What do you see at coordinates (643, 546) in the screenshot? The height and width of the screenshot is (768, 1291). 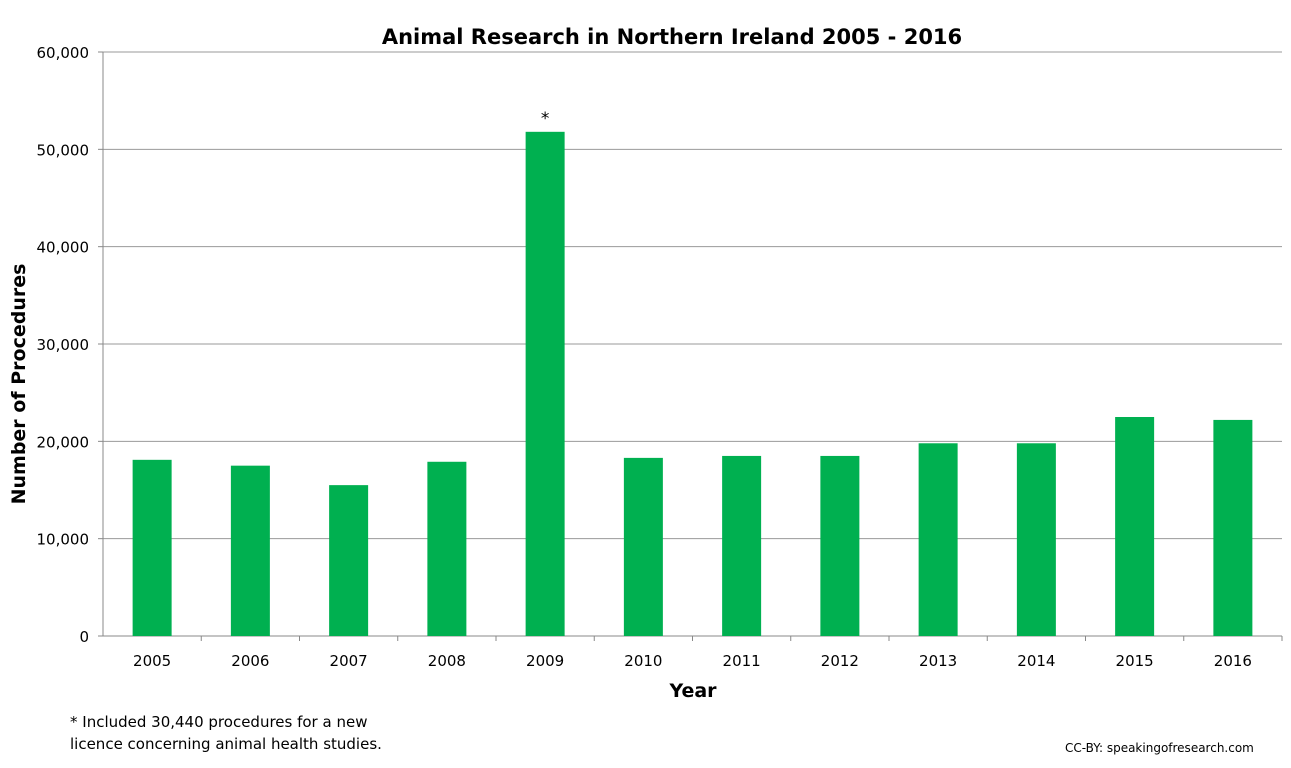 I see `bar-2010` at bounding box center [643, 546].